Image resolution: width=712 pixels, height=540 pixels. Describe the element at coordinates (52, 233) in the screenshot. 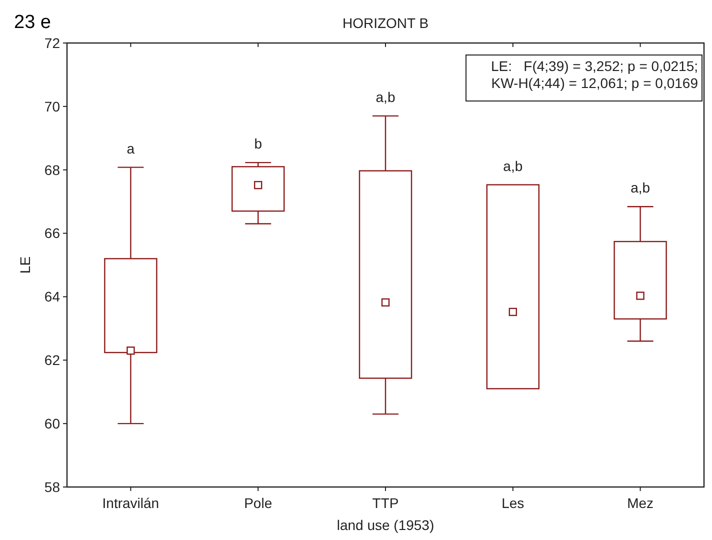

I see `y-tick-label: 66` at that location.